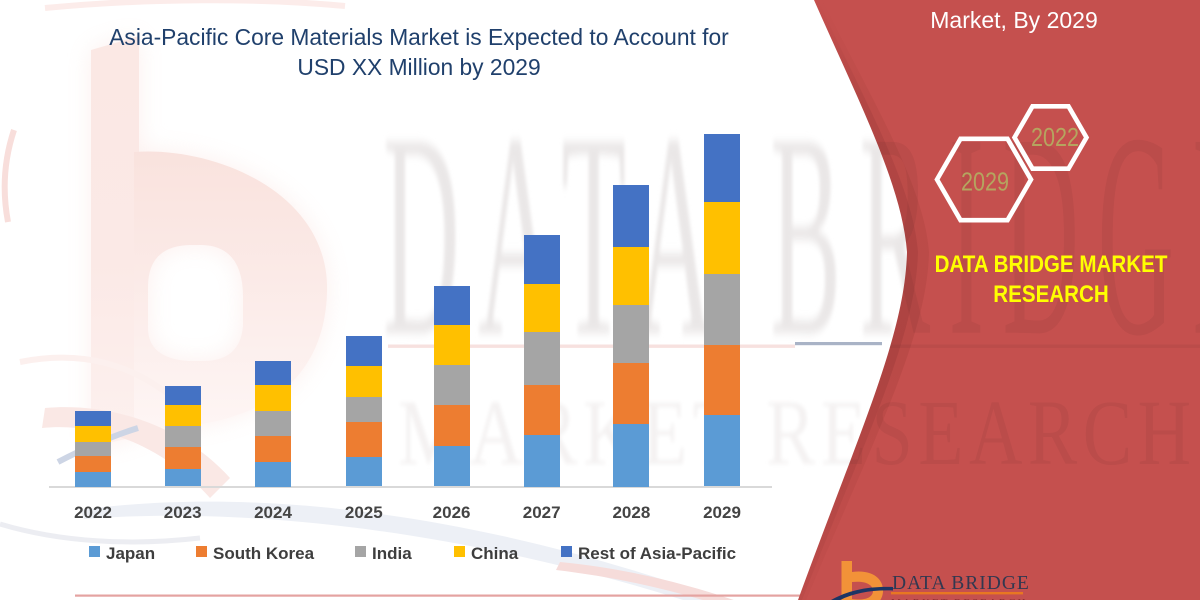  Describe the element at coordinates (1055, 137) in the screenshot. I see `svg-text: 2022` at that location.